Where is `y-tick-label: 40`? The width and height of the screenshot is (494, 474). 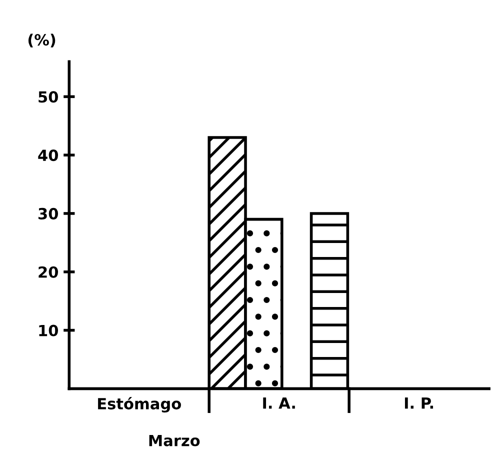 y-tick-label: 40 is located at coordinates (48, 156).